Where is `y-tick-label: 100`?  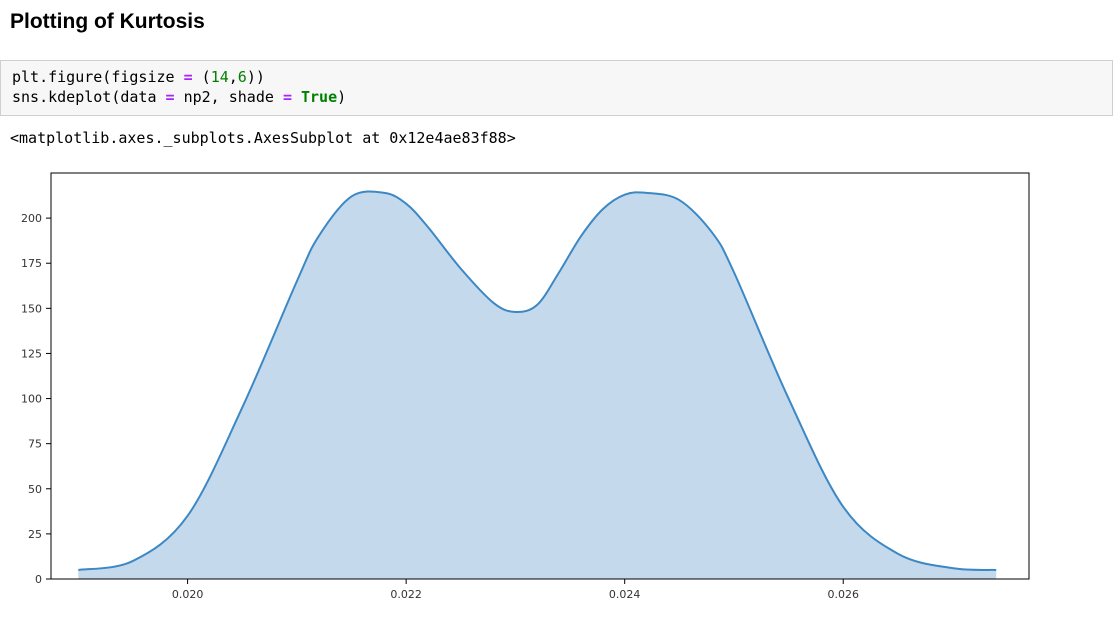
y-tick-label: 100 is located at coordinates (31, 399).